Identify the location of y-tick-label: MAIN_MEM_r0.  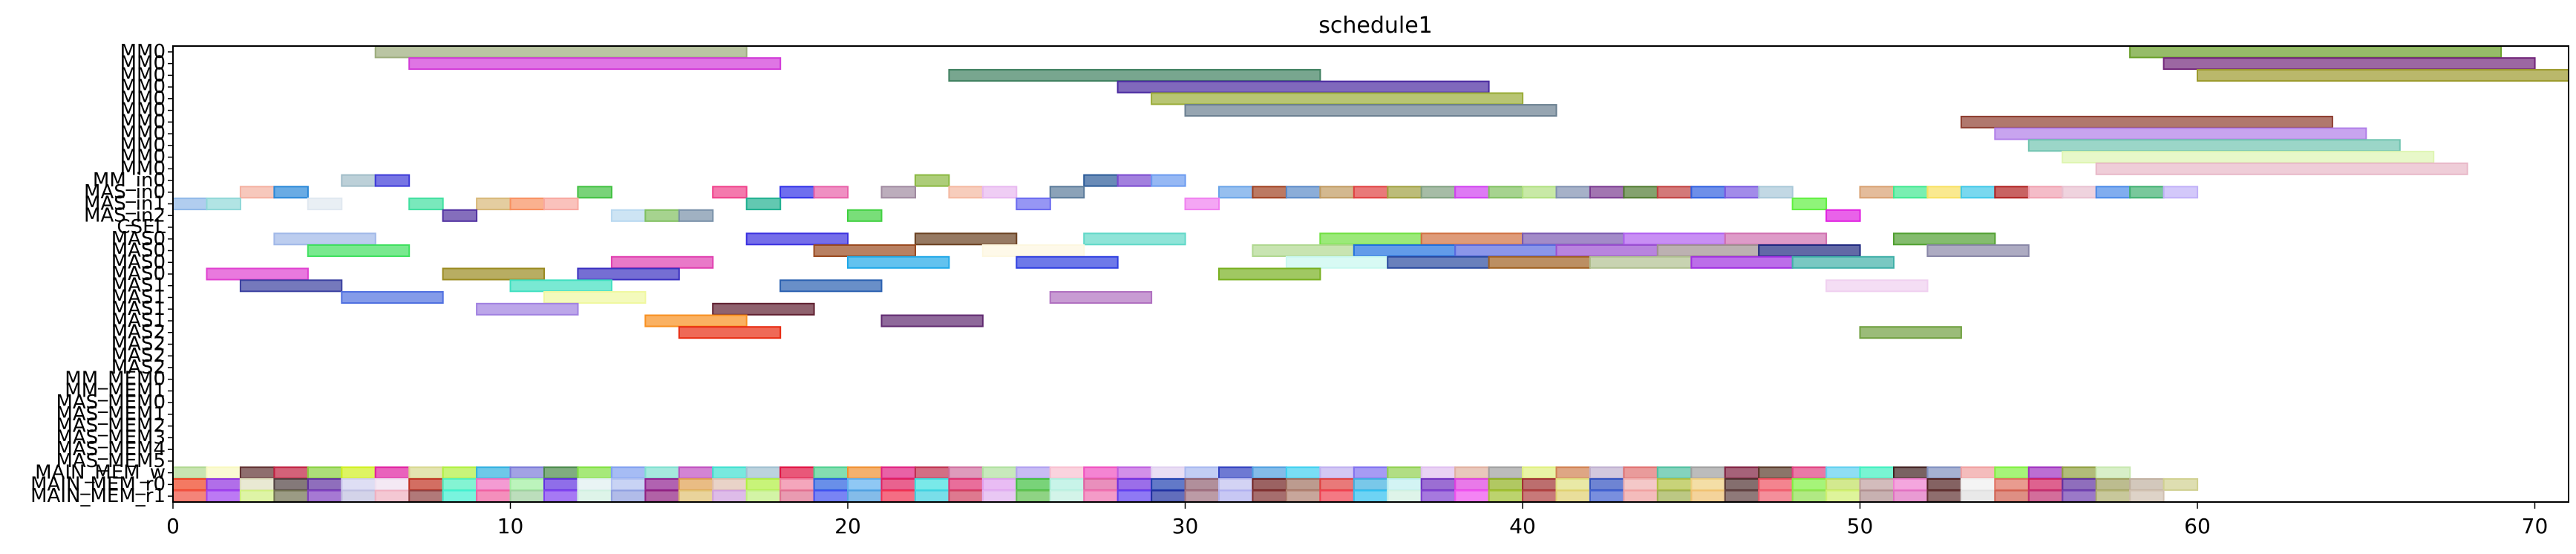
(98, 484).